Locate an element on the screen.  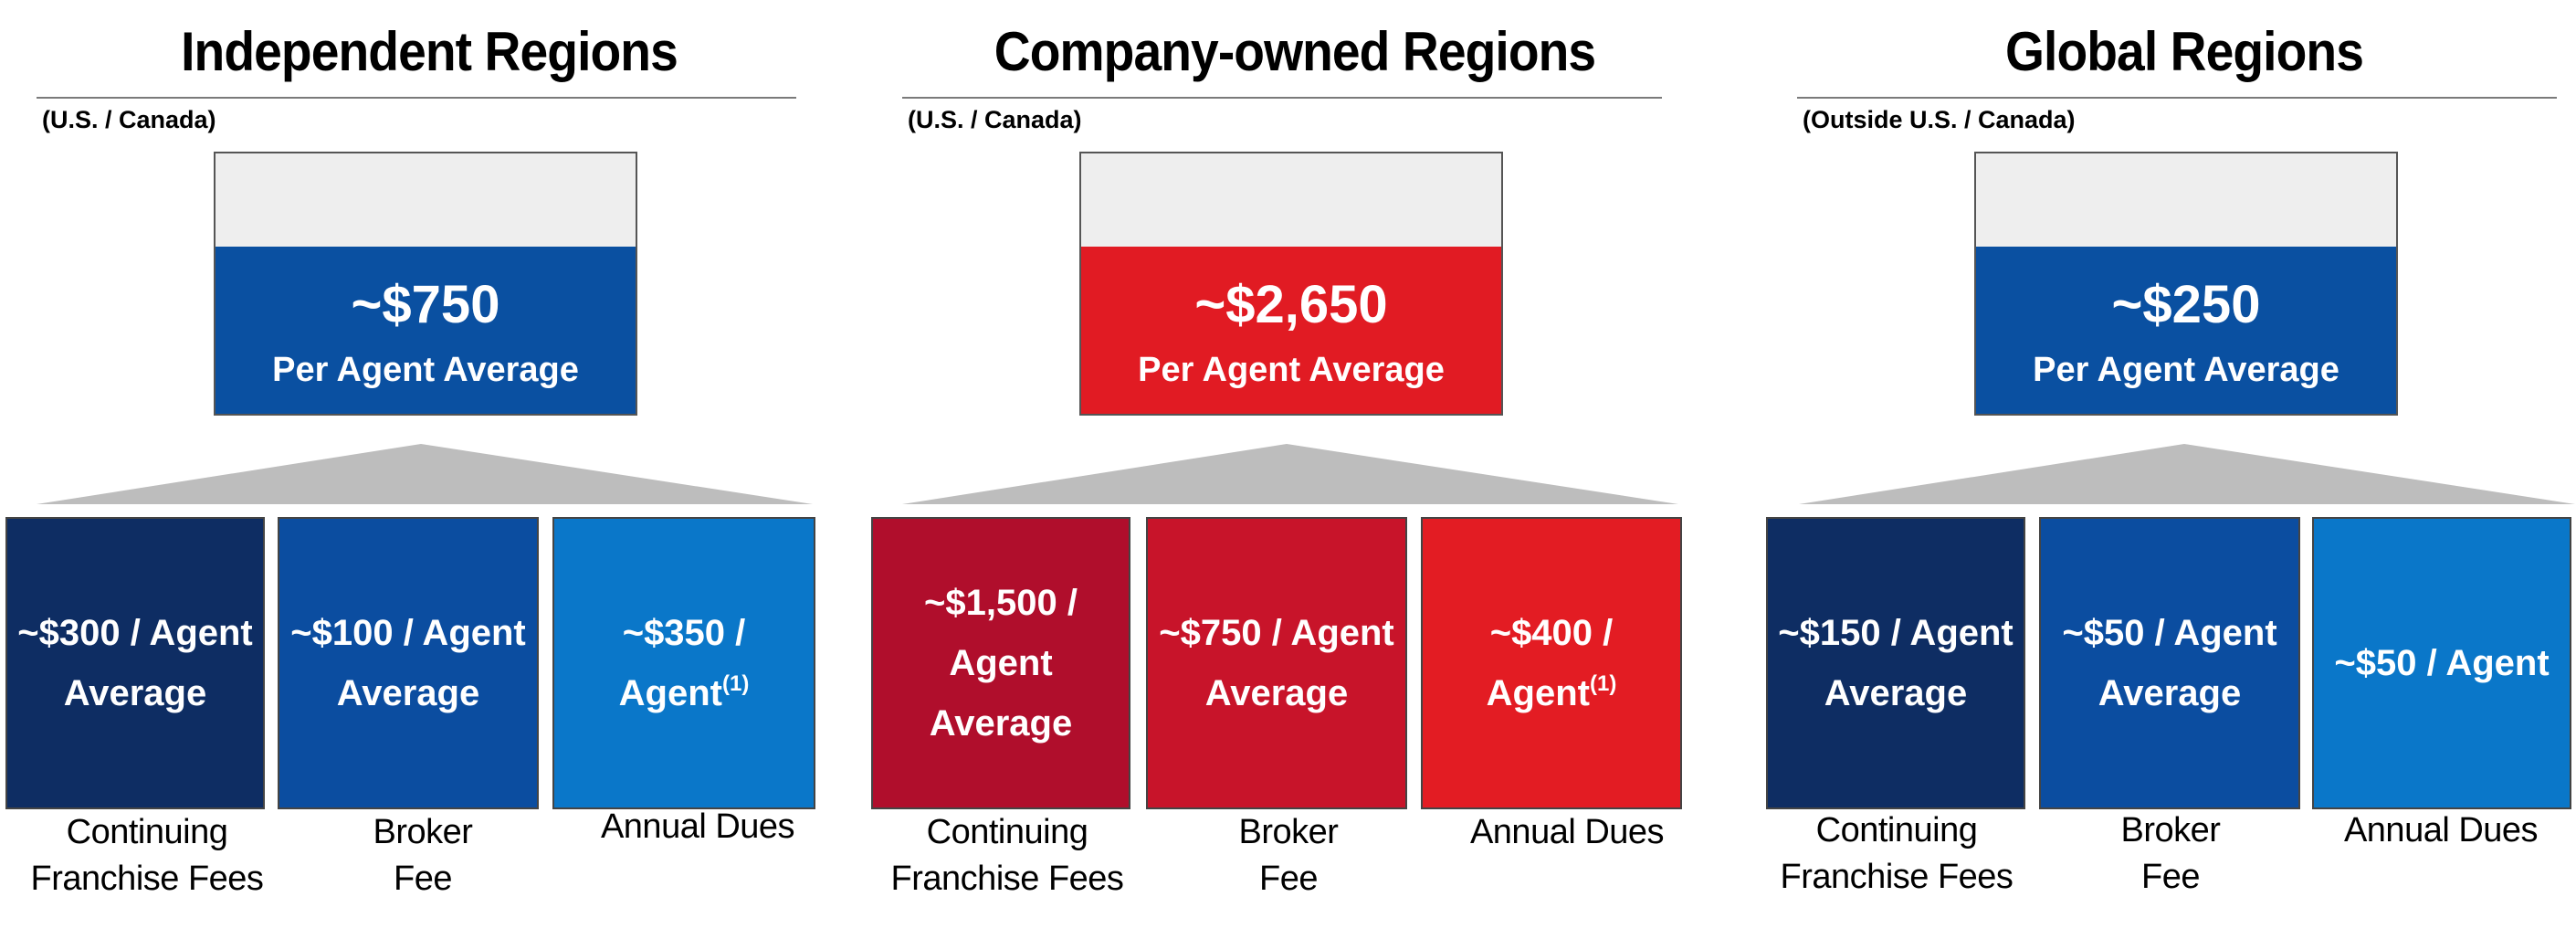
summary-amount: ~$750 is located at coordinates (425, 304).